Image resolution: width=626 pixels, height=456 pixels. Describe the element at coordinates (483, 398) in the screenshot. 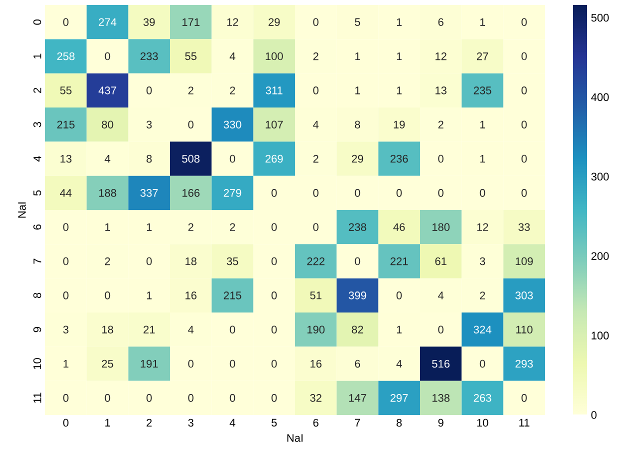

I see `data-label: 263` at that location.